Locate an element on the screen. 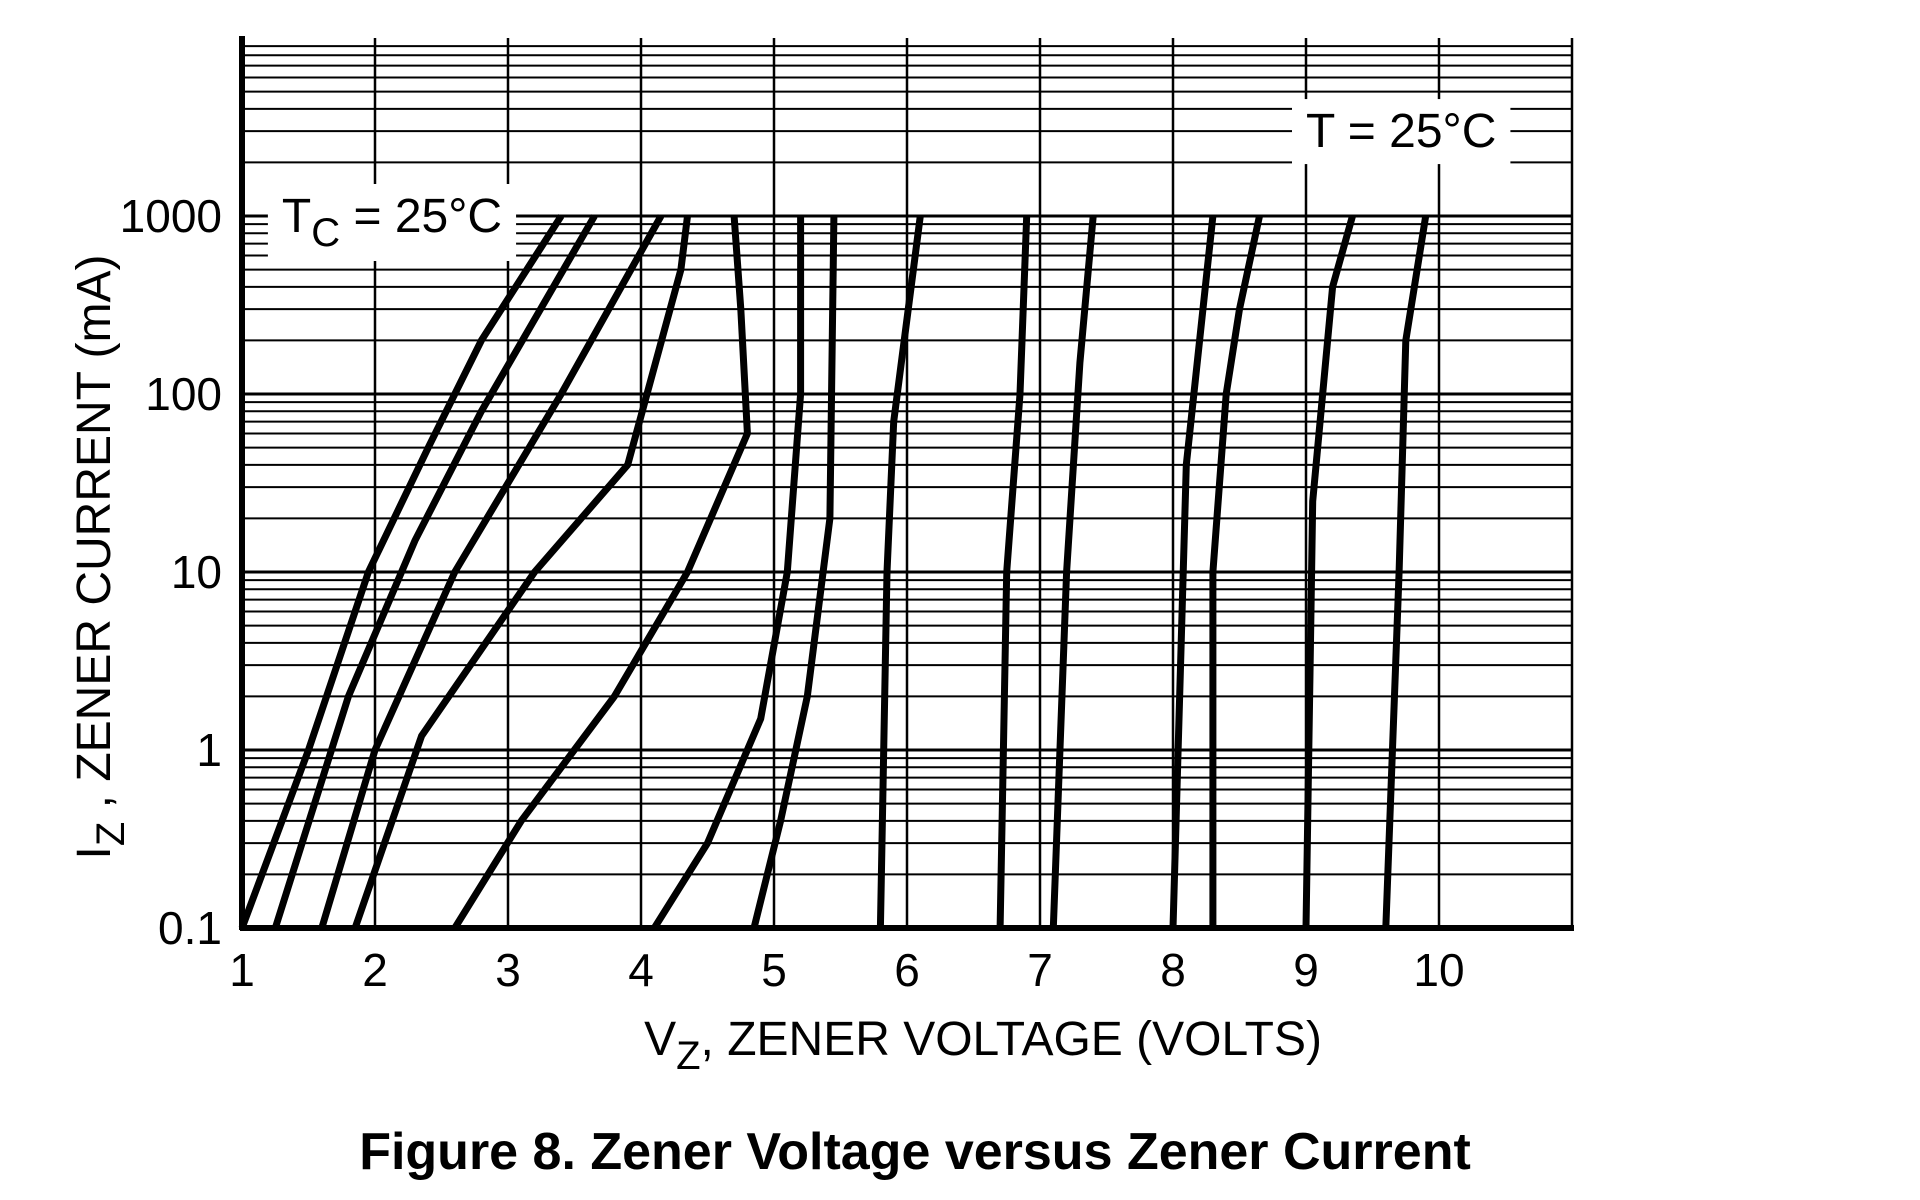  y-axis-title: IZ , ZENER CURRENT (mA) is located at coordinates (100, 557).